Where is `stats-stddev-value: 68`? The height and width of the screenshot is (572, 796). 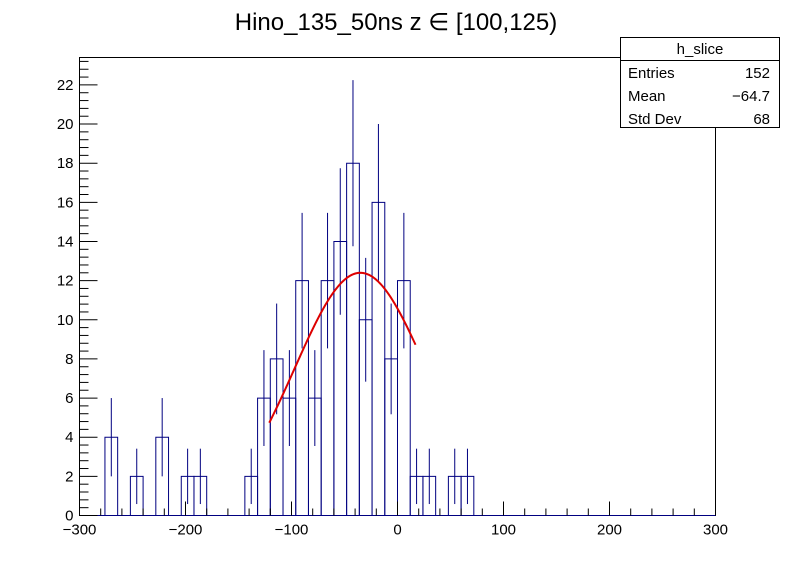
stats-stddev-value: 68 is located at coordinates (761, 119).